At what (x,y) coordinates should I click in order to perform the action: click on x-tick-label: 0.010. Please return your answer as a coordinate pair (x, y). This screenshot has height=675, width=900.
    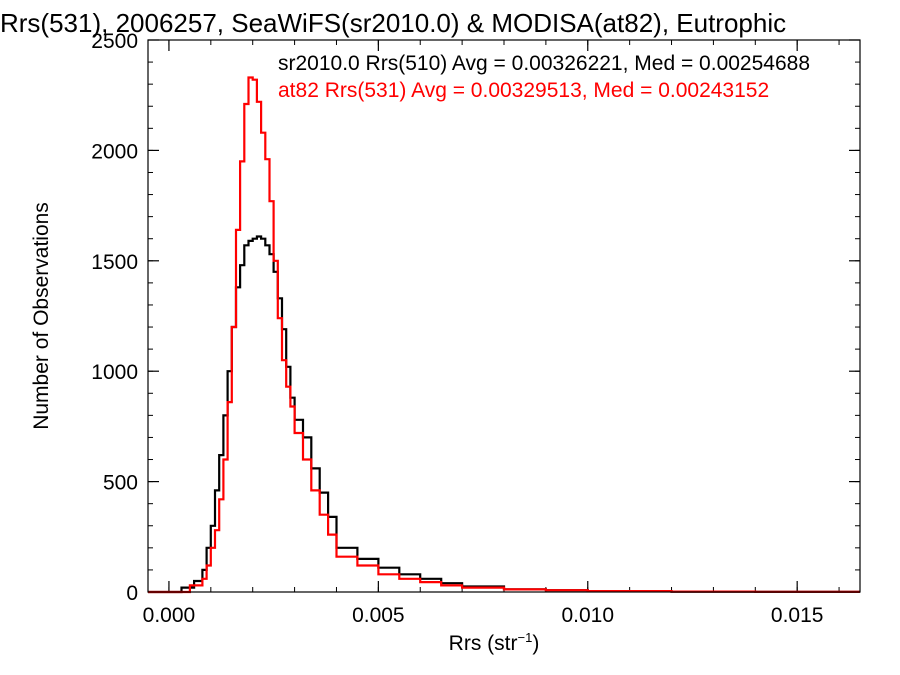
    Looking at the image, I should click on (587, 615).